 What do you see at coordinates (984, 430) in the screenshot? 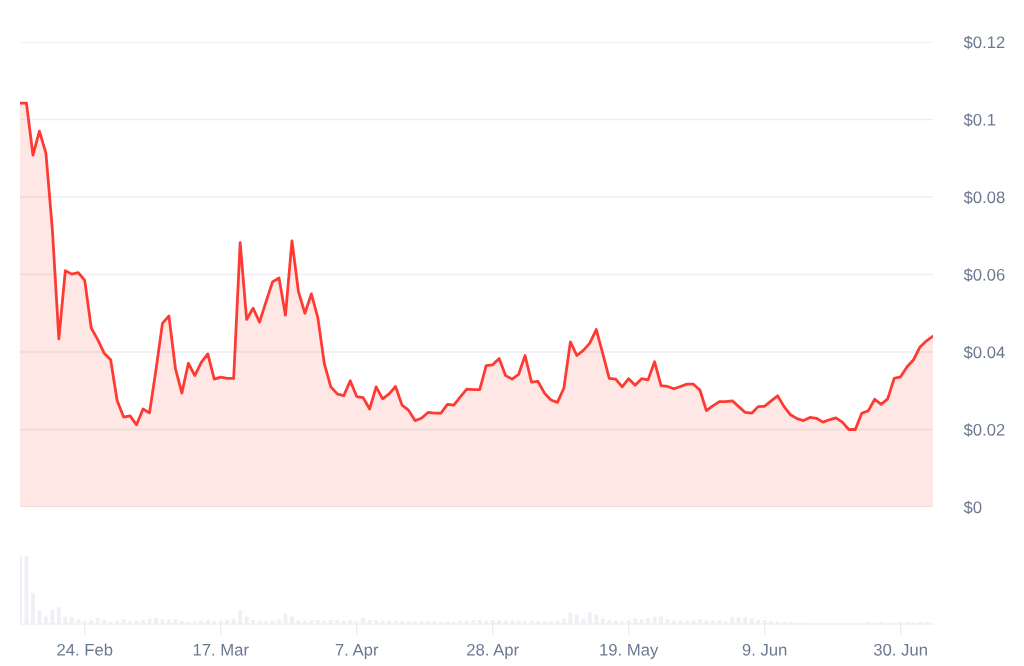
I see `y-tick-label: $0.02` at bounding box center [984, 430].